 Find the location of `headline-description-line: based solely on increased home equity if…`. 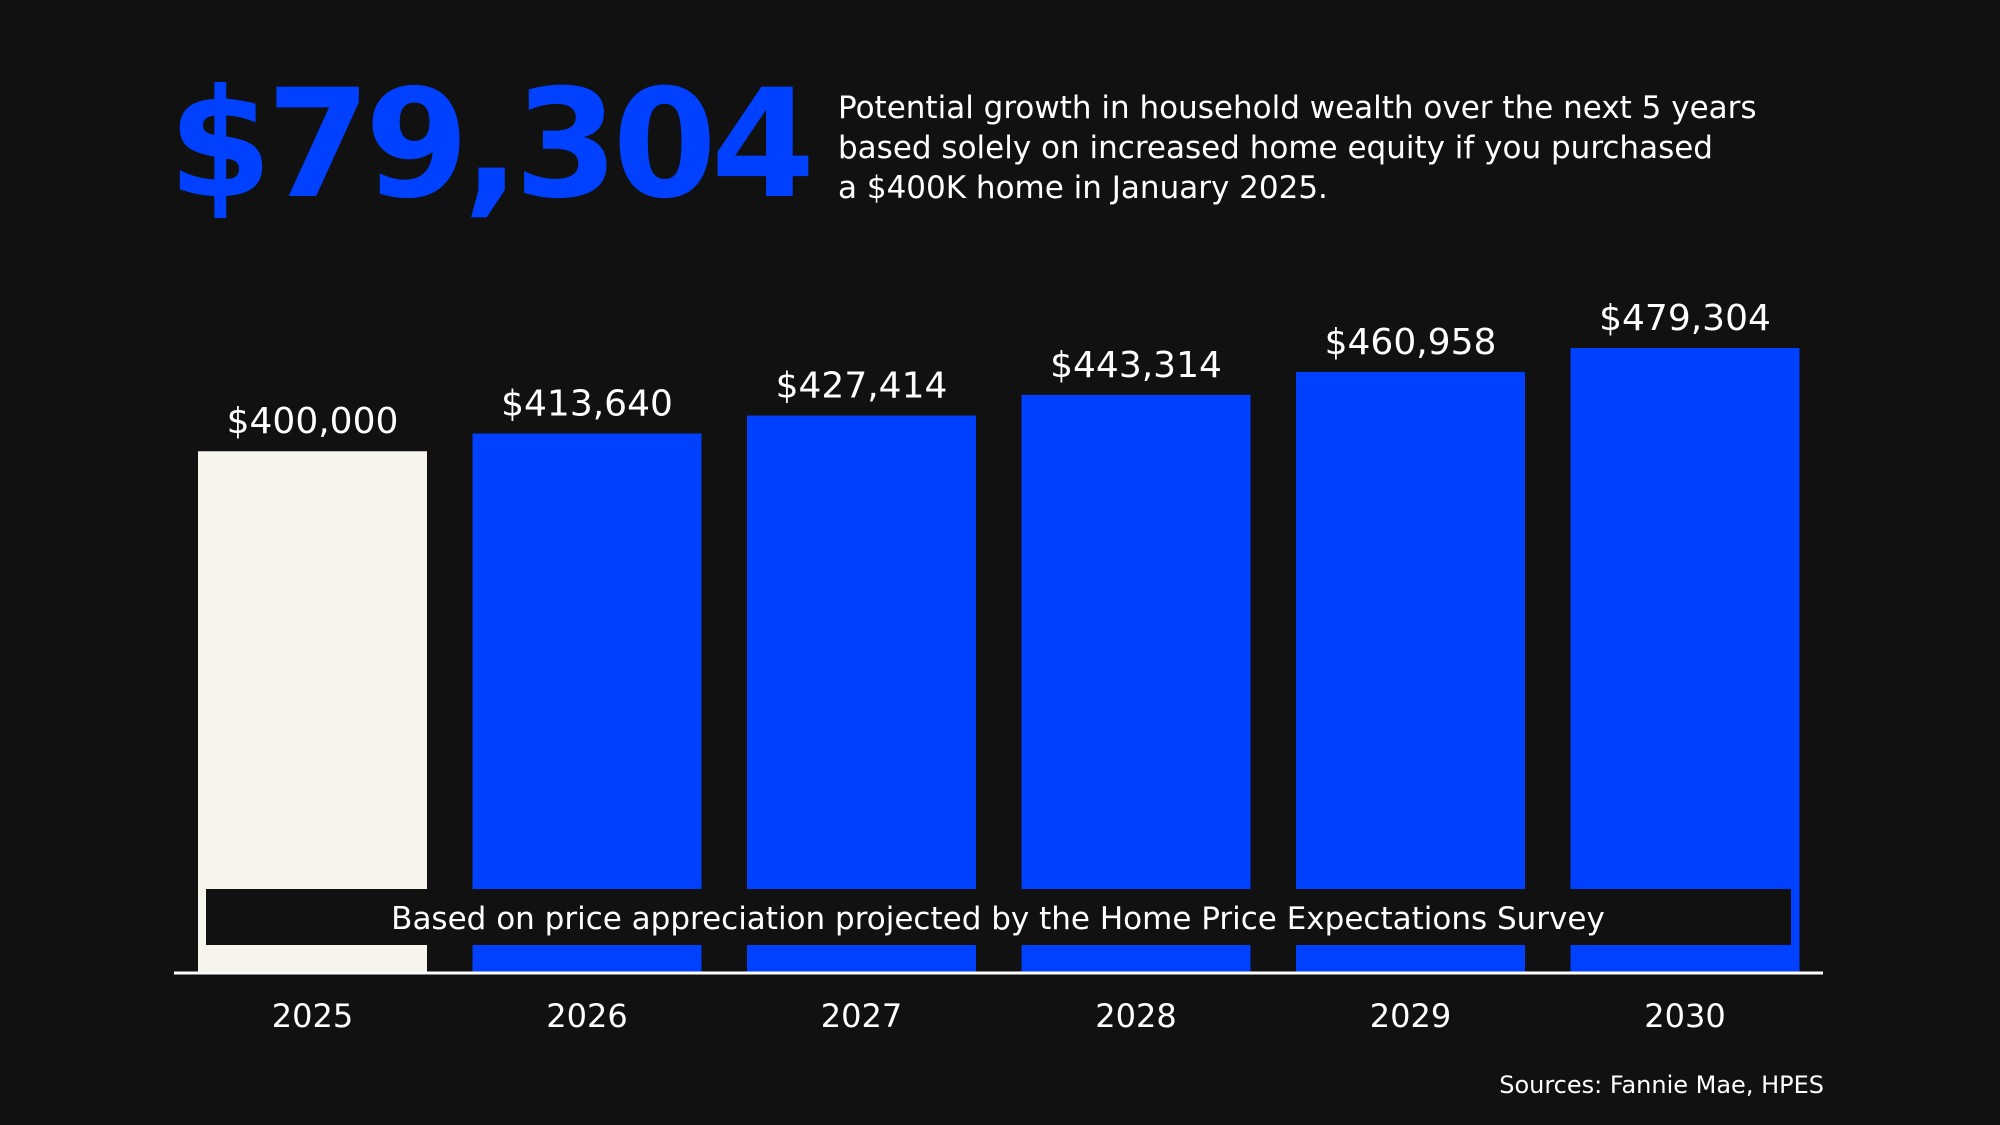

headline-description-line: based solely on increased home equity if… is located at coordinates (1275, 148).